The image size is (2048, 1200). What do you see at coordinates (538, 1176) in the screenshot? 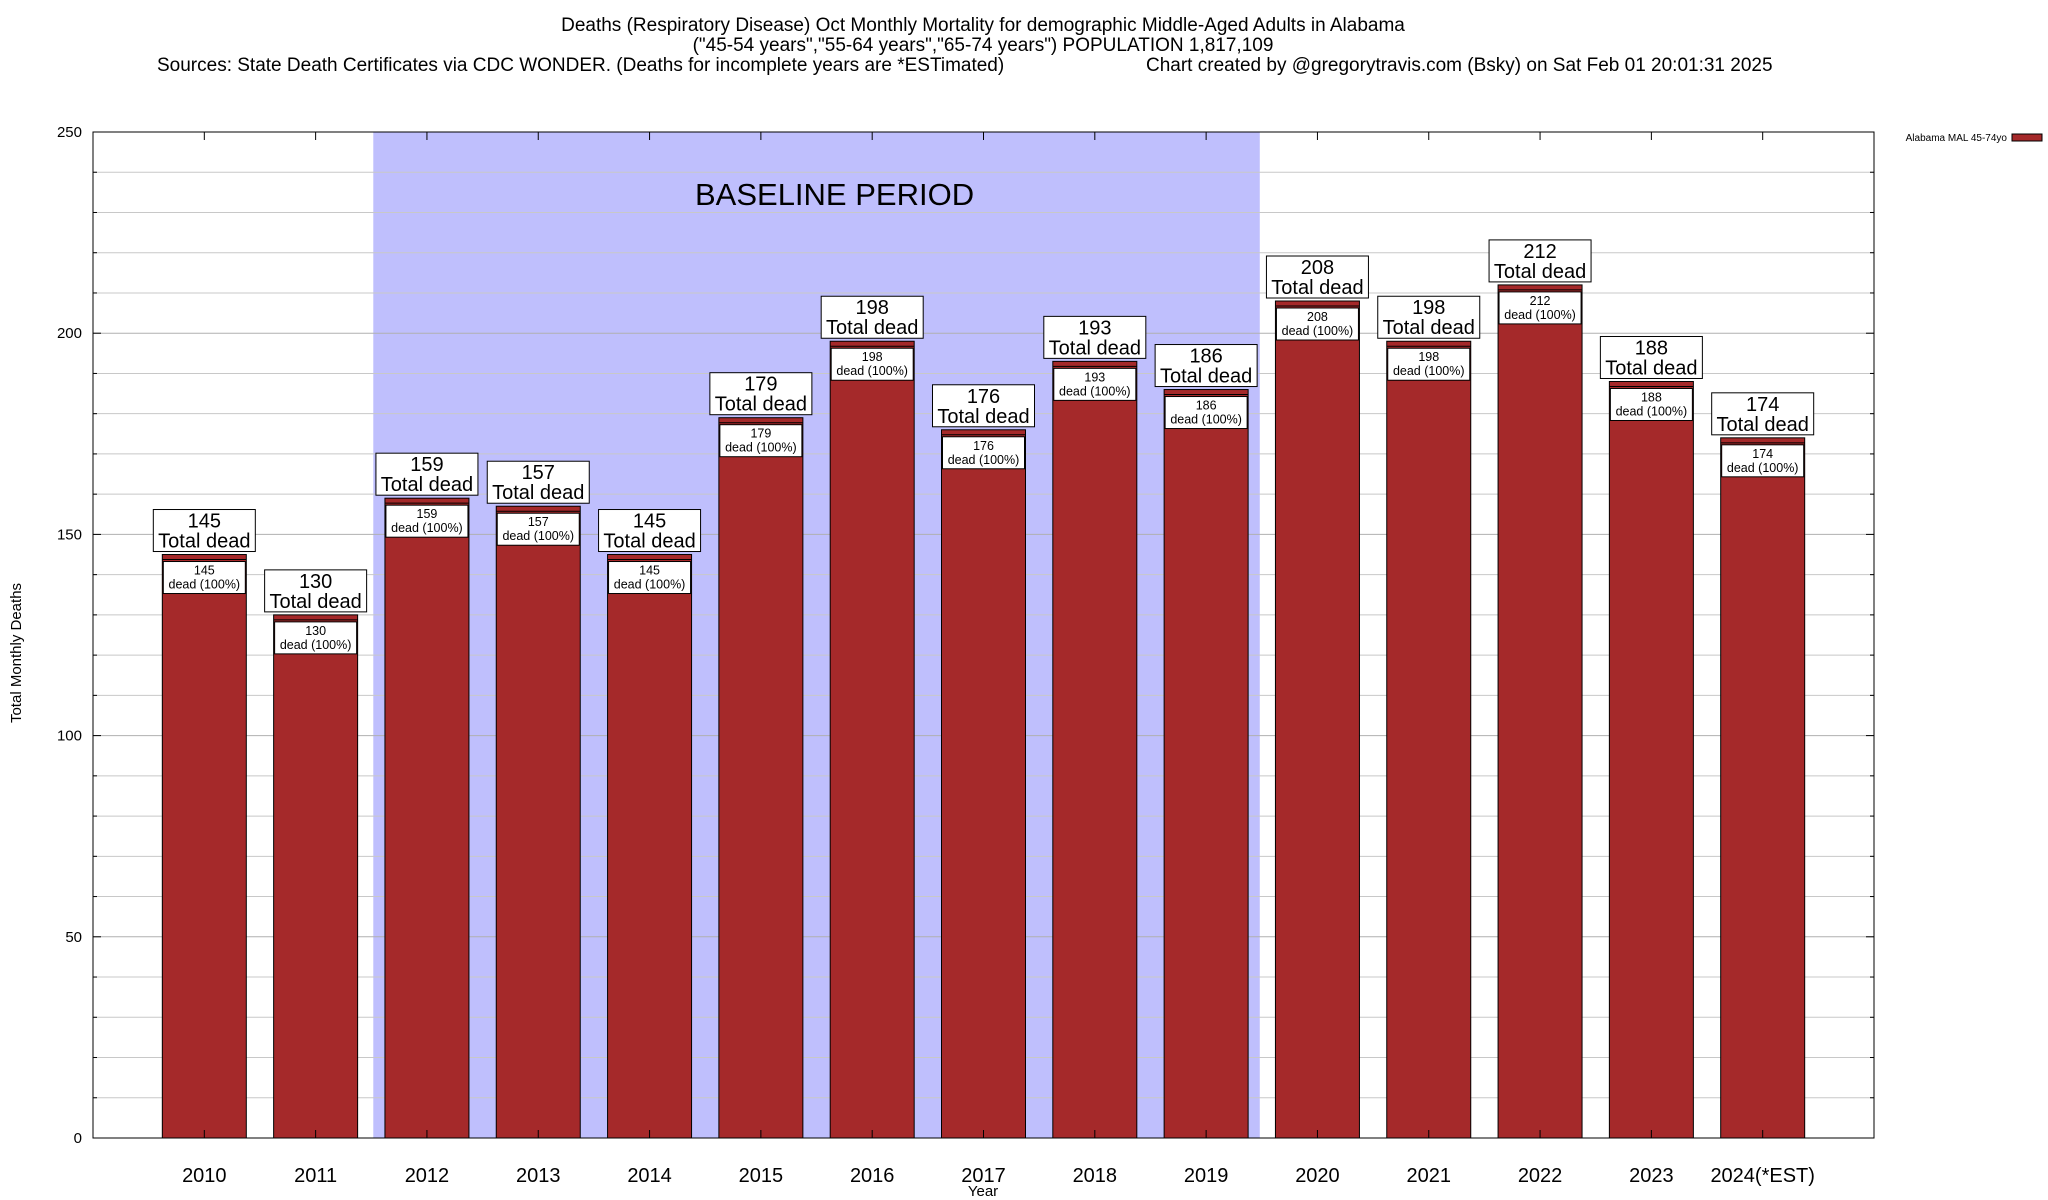
I see `x-tick-label-2013: 2013` at bounding box center [538, 1176].